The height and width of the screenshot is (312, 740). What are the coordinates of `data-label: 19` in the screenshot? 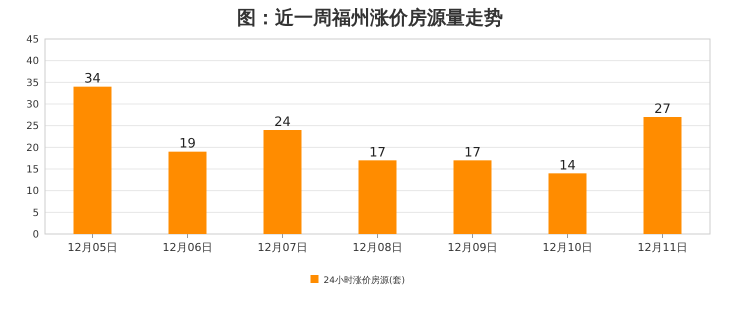 It's located at (187, 144).